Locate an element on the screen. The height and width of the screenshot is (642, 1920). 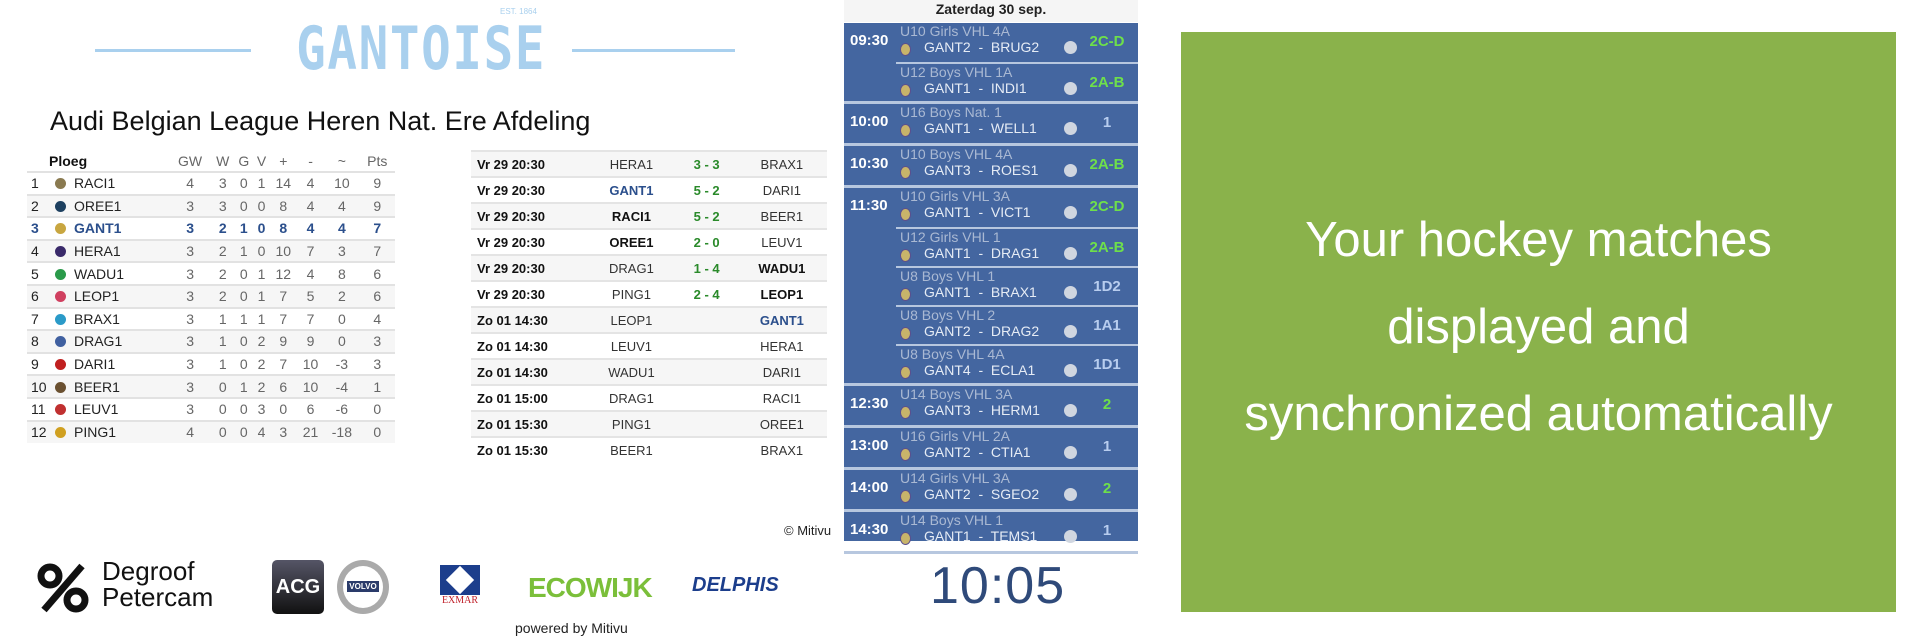
club-logo-est: EST. 1864 is located at coordinates (518, 11).